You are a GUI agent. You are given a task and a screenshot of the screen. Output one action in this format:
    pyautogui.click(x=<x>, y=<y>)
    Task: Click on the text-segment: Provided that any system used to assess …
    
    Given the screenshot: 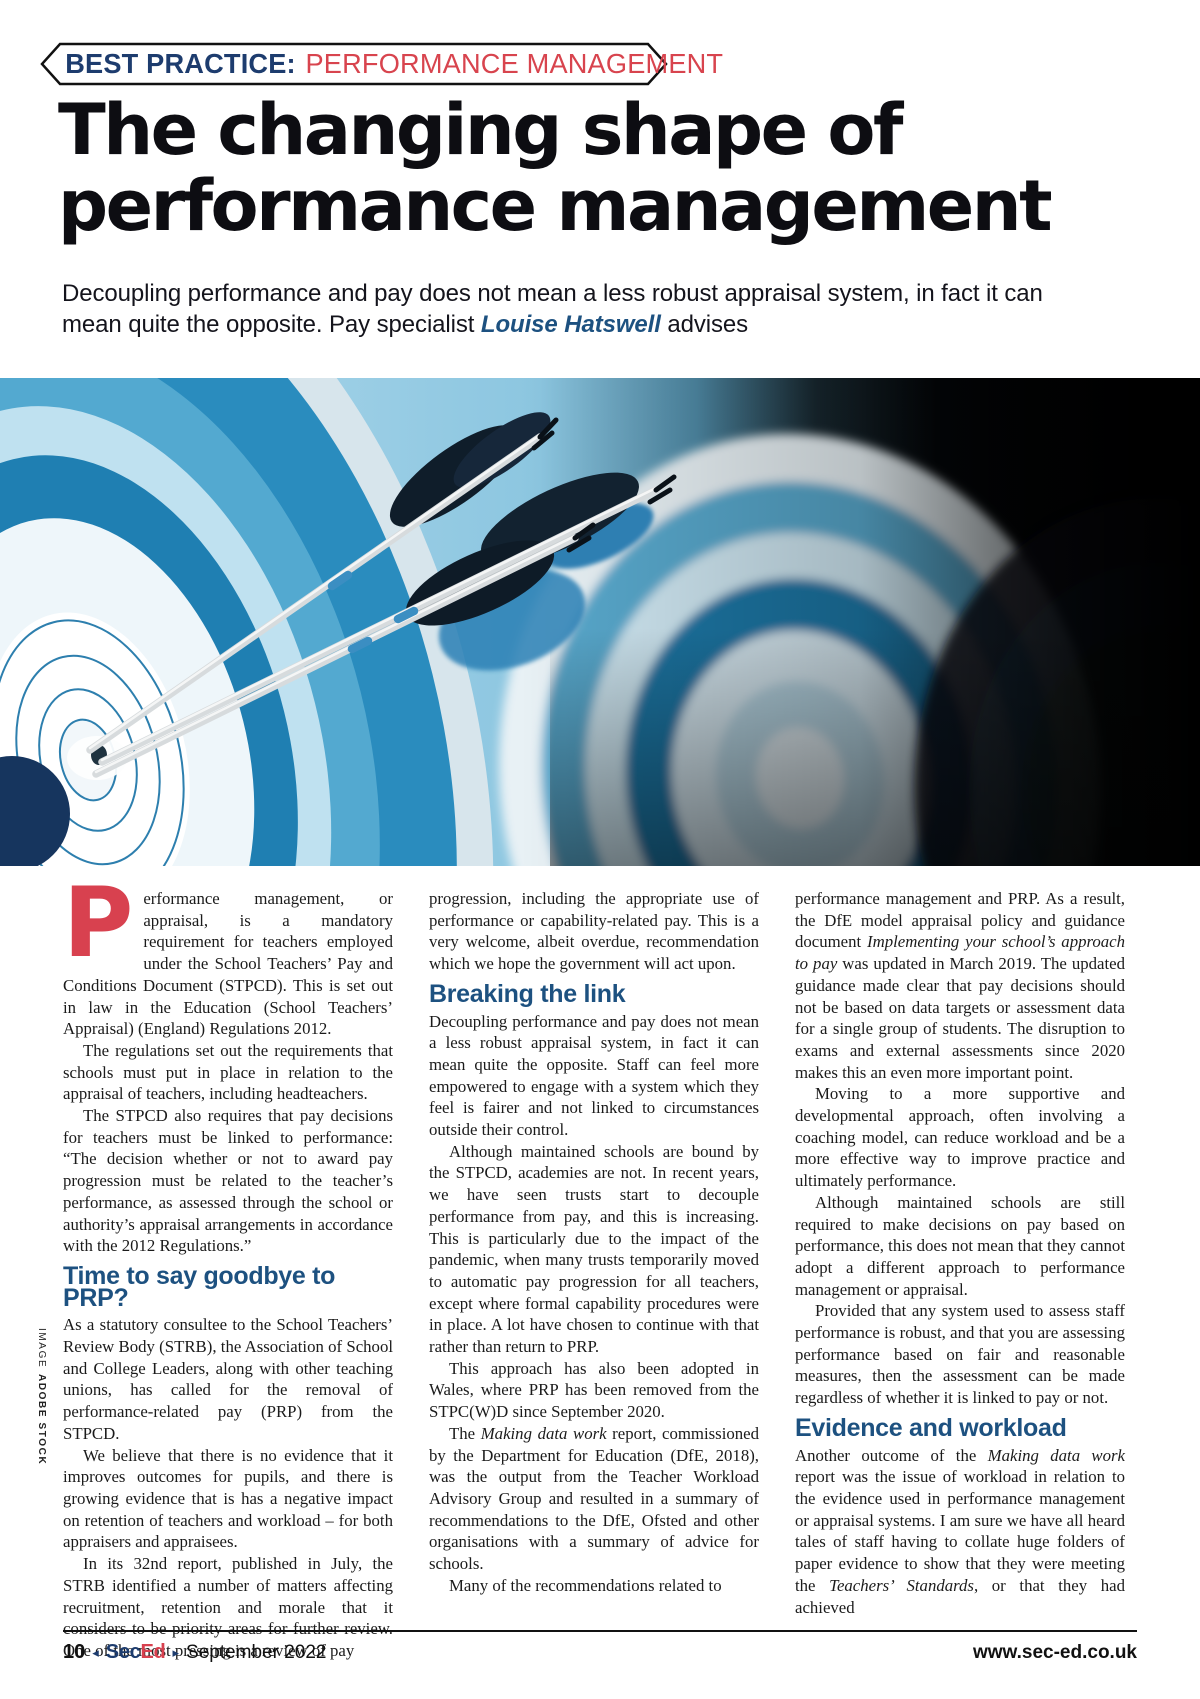 What is the action you would take?
    pyautogui.click(x=960, y=1354)
    